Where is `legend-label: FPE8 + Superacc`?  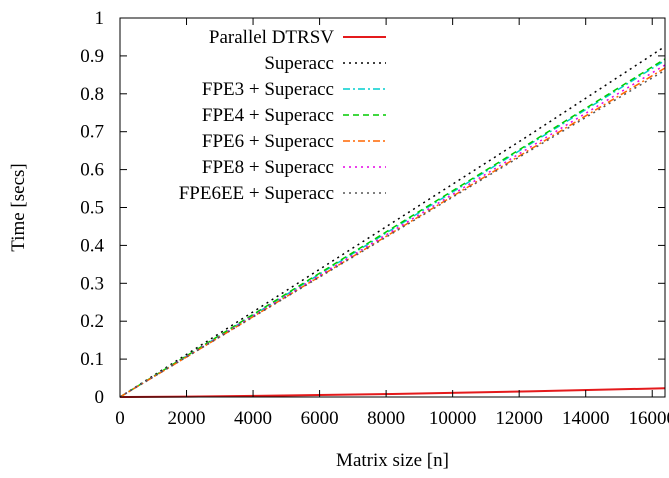
legend-label: FPE8 + Superacc is located at coordinates (268, 167).